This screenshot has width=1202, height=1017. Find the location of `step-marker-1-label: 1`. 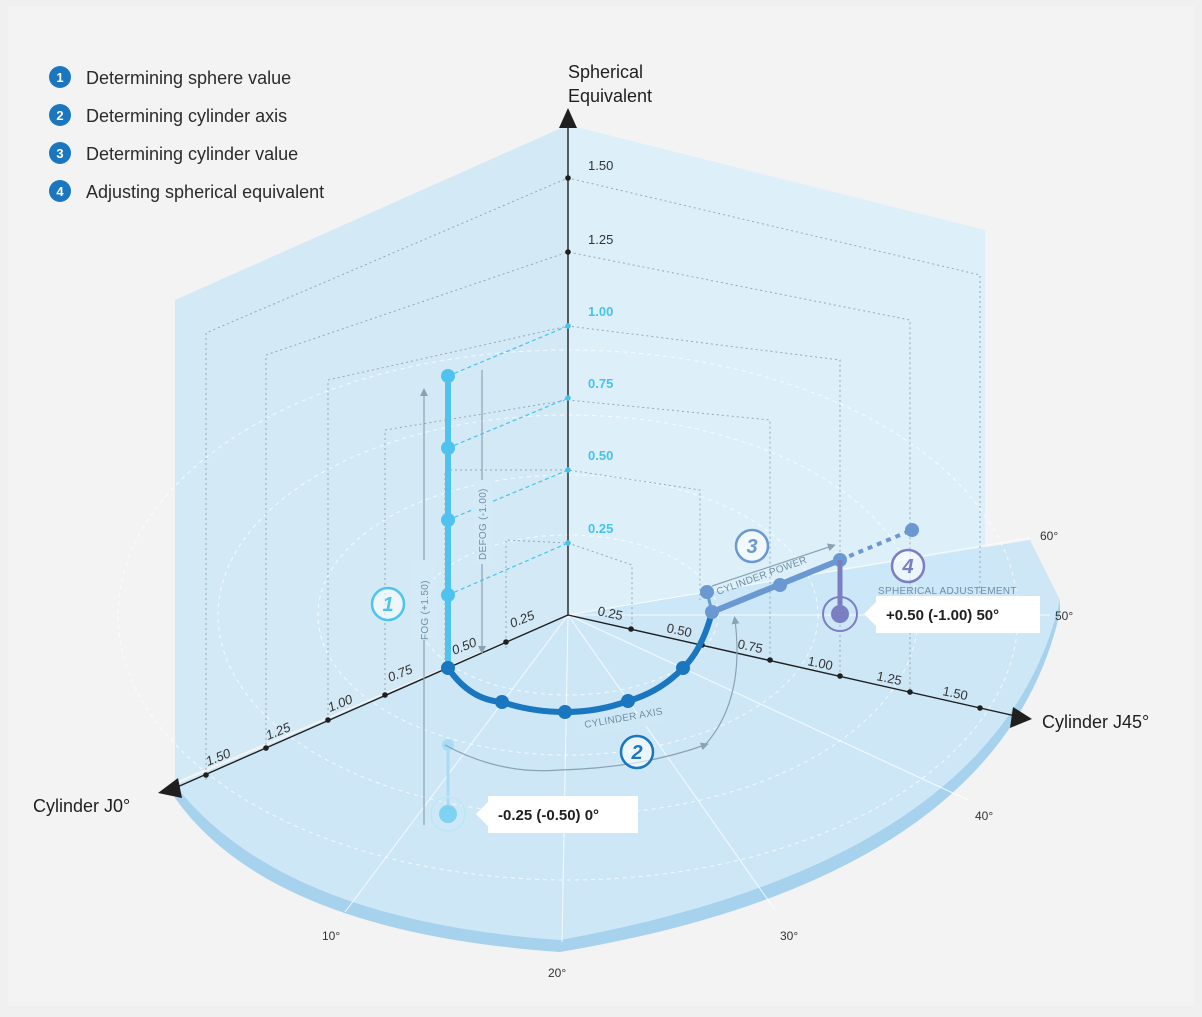

step-marker-1-label: 1 is located at coordinates (387, 605).